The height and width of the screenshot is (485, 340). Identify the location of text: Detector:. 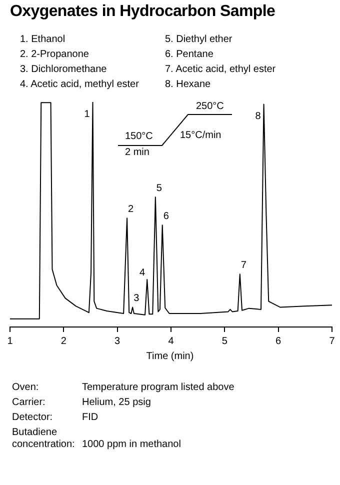
(33, 418).